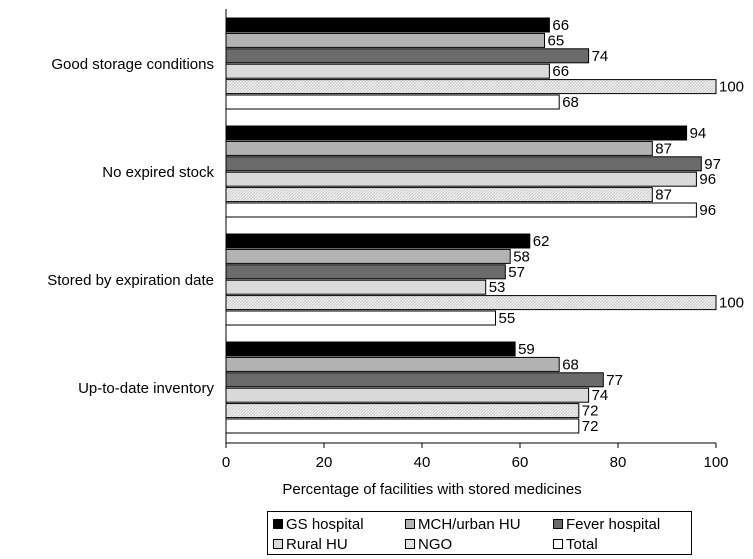 Image resolution: width=753 pixels, height=559 pixels. Describe the element at coordinates (158, 172) in the screenshot. I see `category-label: No expired stock` at that location.